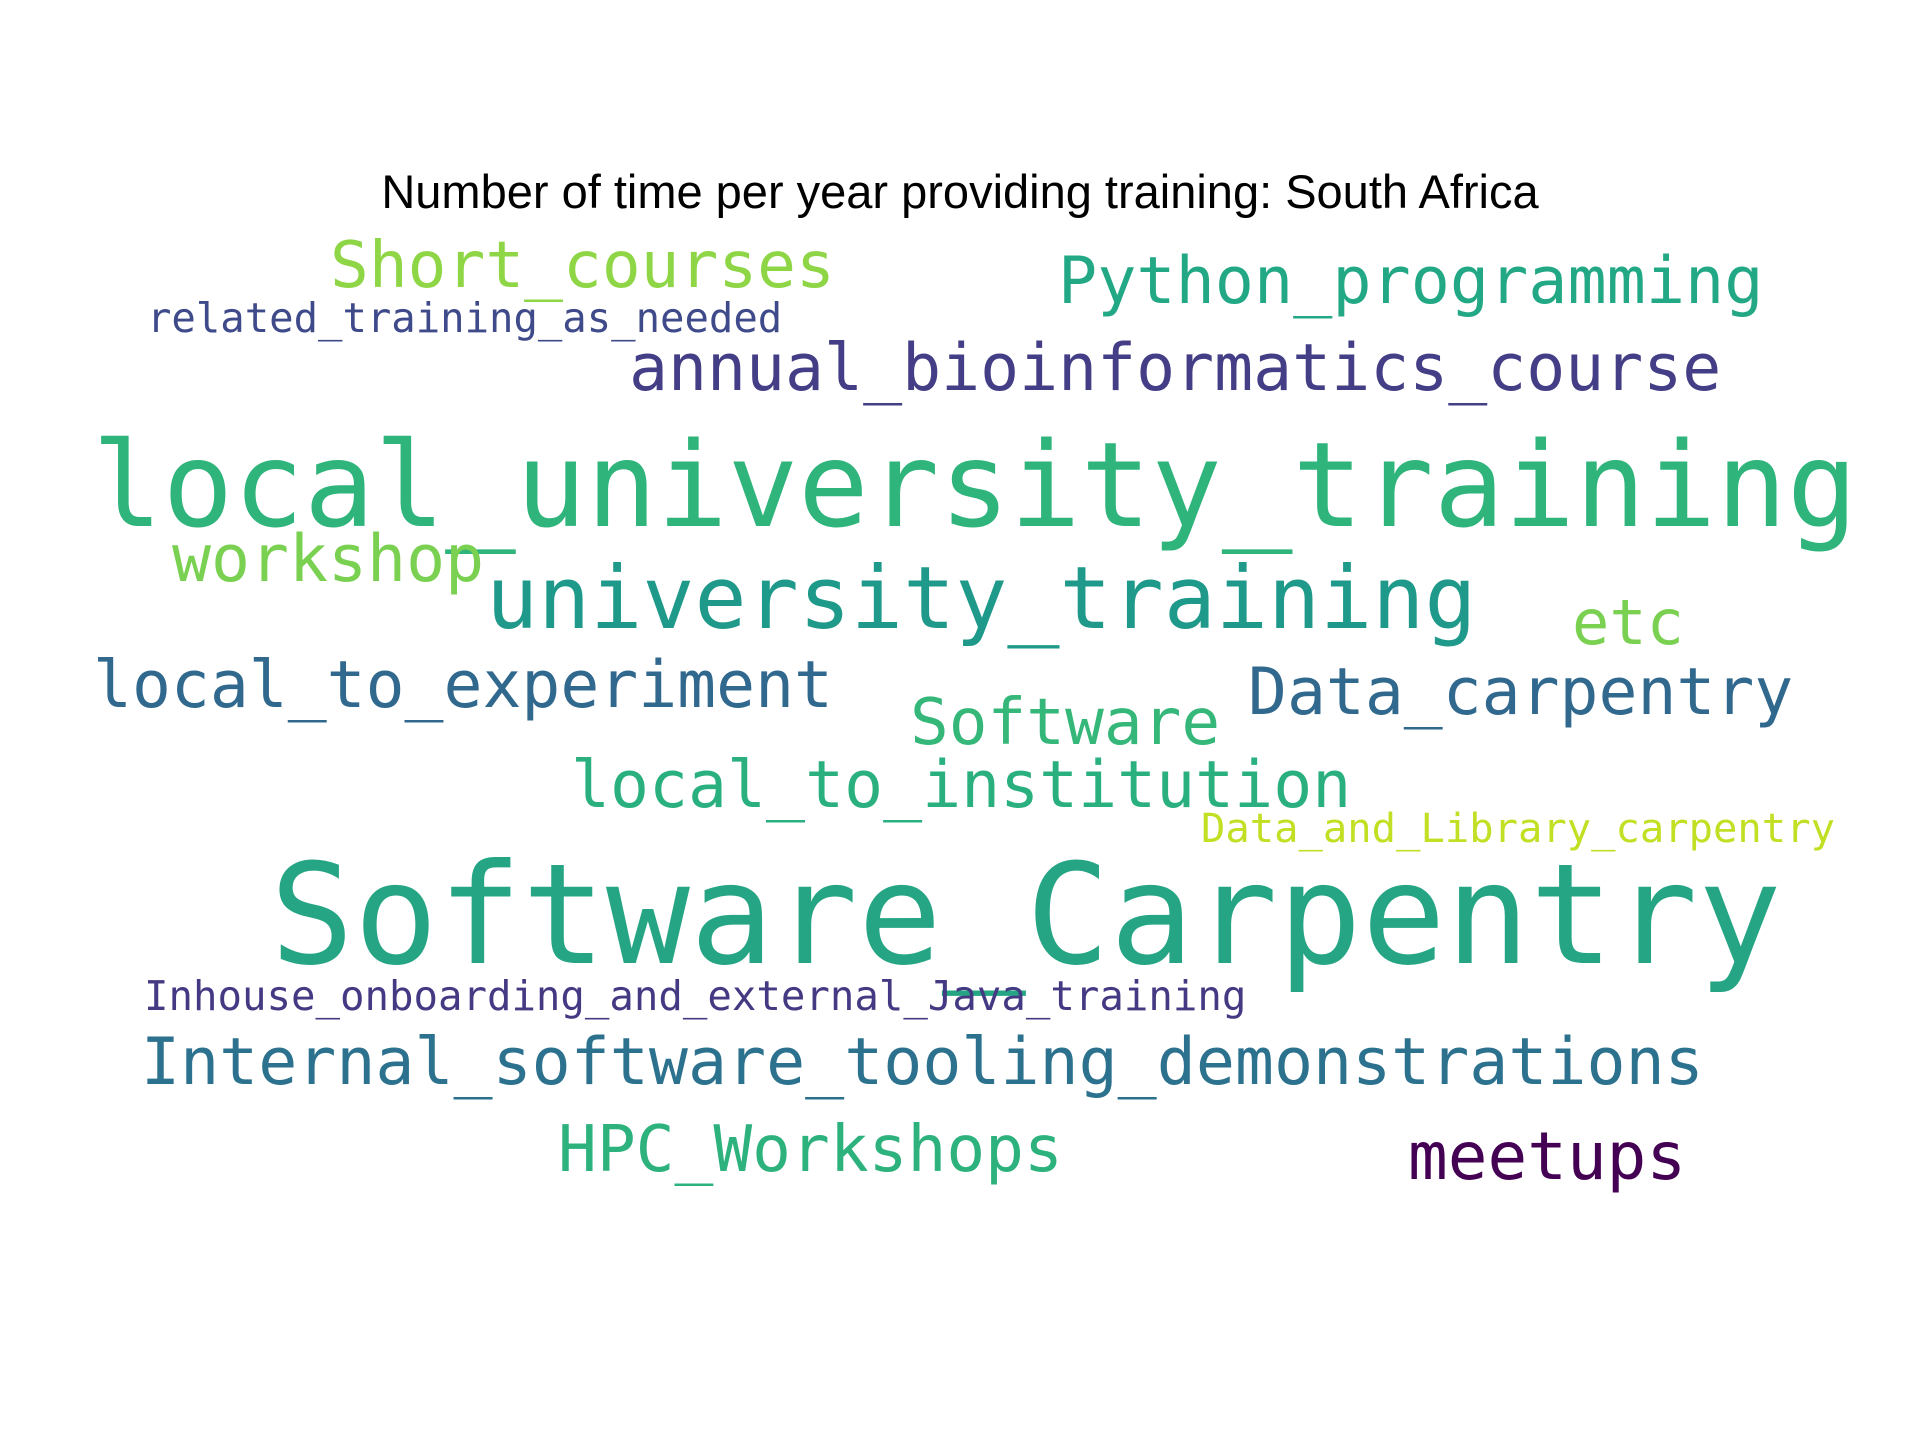 Image resolution: width=1920 pixels, height=1440 pixels. I want to click on cloud-word: Data_carpentry, so click(1521, 692).